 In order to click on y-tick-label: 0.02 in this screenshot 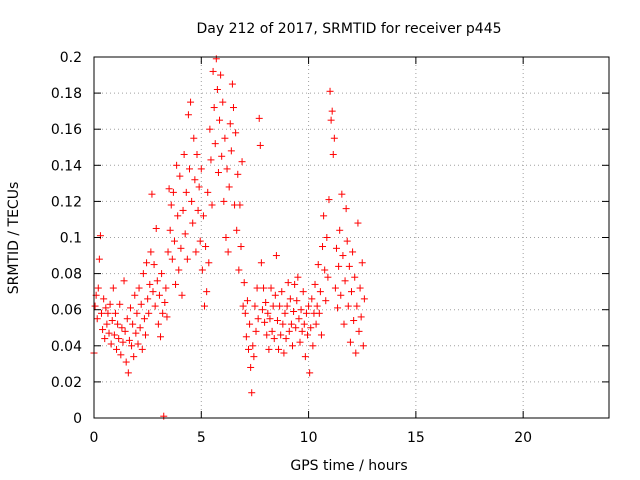, I will do `click(66, 383)`.